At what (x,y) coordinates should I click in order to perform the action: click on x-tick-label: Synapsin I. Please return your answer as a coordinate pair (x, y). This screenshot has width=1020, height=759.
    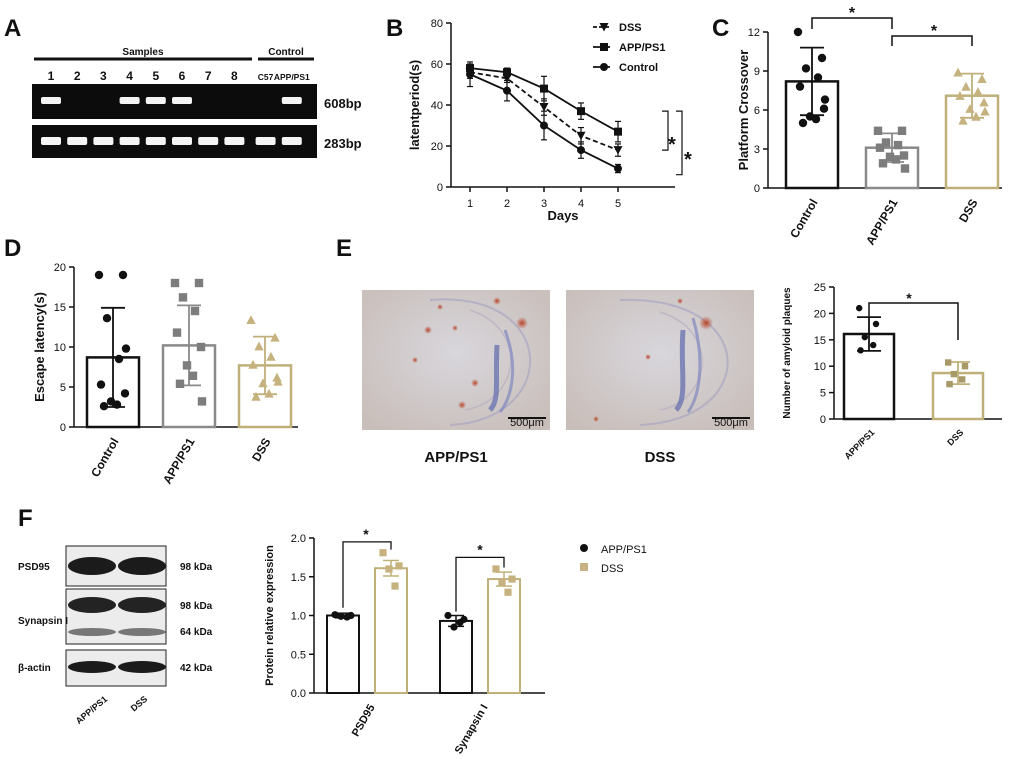
    Looking at the image, I should click on (472, 730).